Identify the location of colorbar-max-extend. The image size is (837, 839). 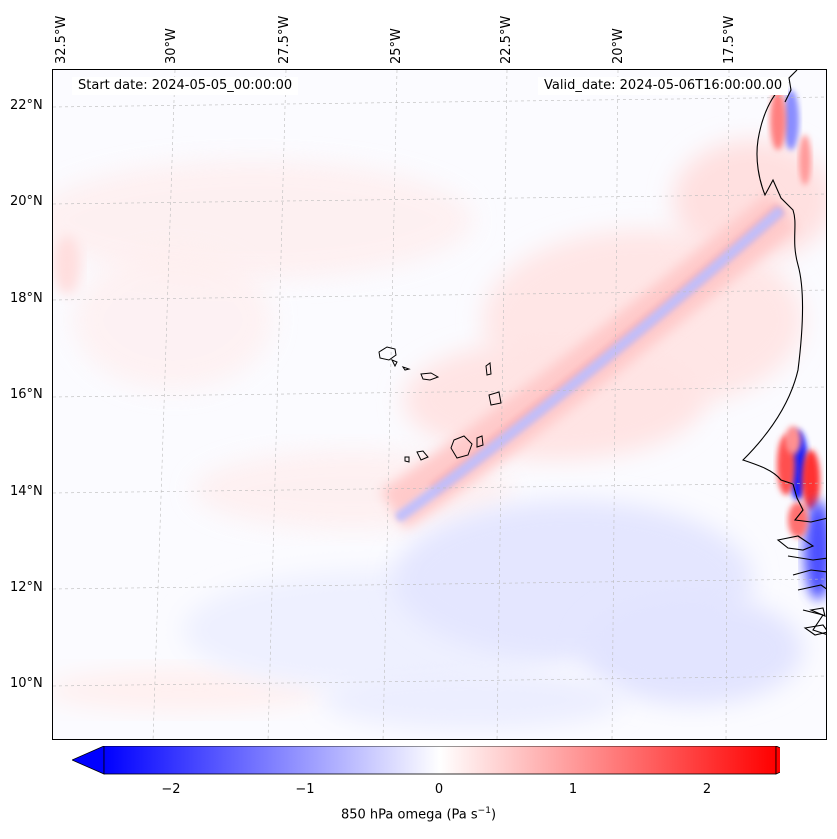
(777, 760).